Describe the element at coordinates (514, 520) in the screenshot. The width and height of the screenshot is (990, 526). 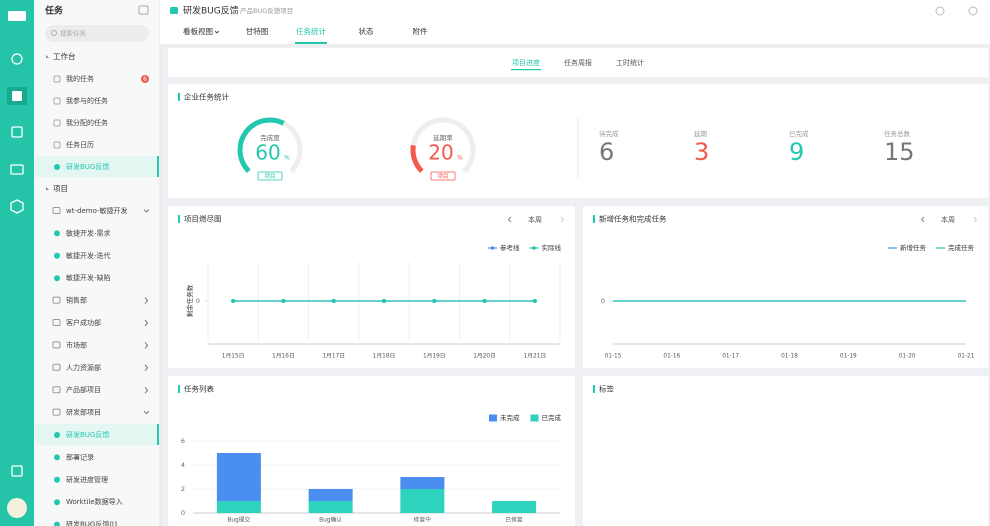
I see `x-tick-label: 已修复` at that location.